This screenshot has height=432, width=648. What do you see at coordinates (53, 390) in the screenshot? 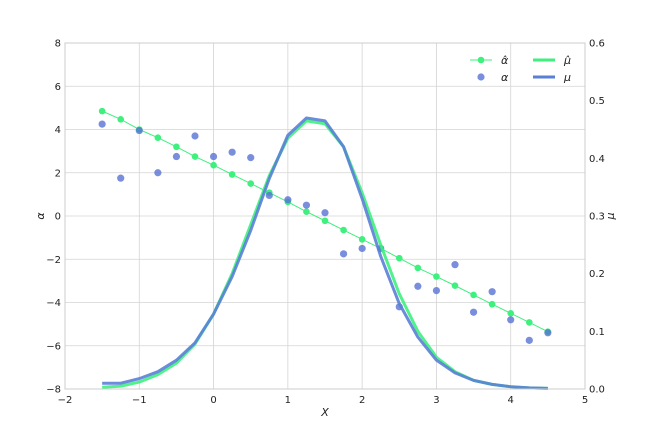
I see `y-left-tick-label: −8` at bounding box center [53, 390].